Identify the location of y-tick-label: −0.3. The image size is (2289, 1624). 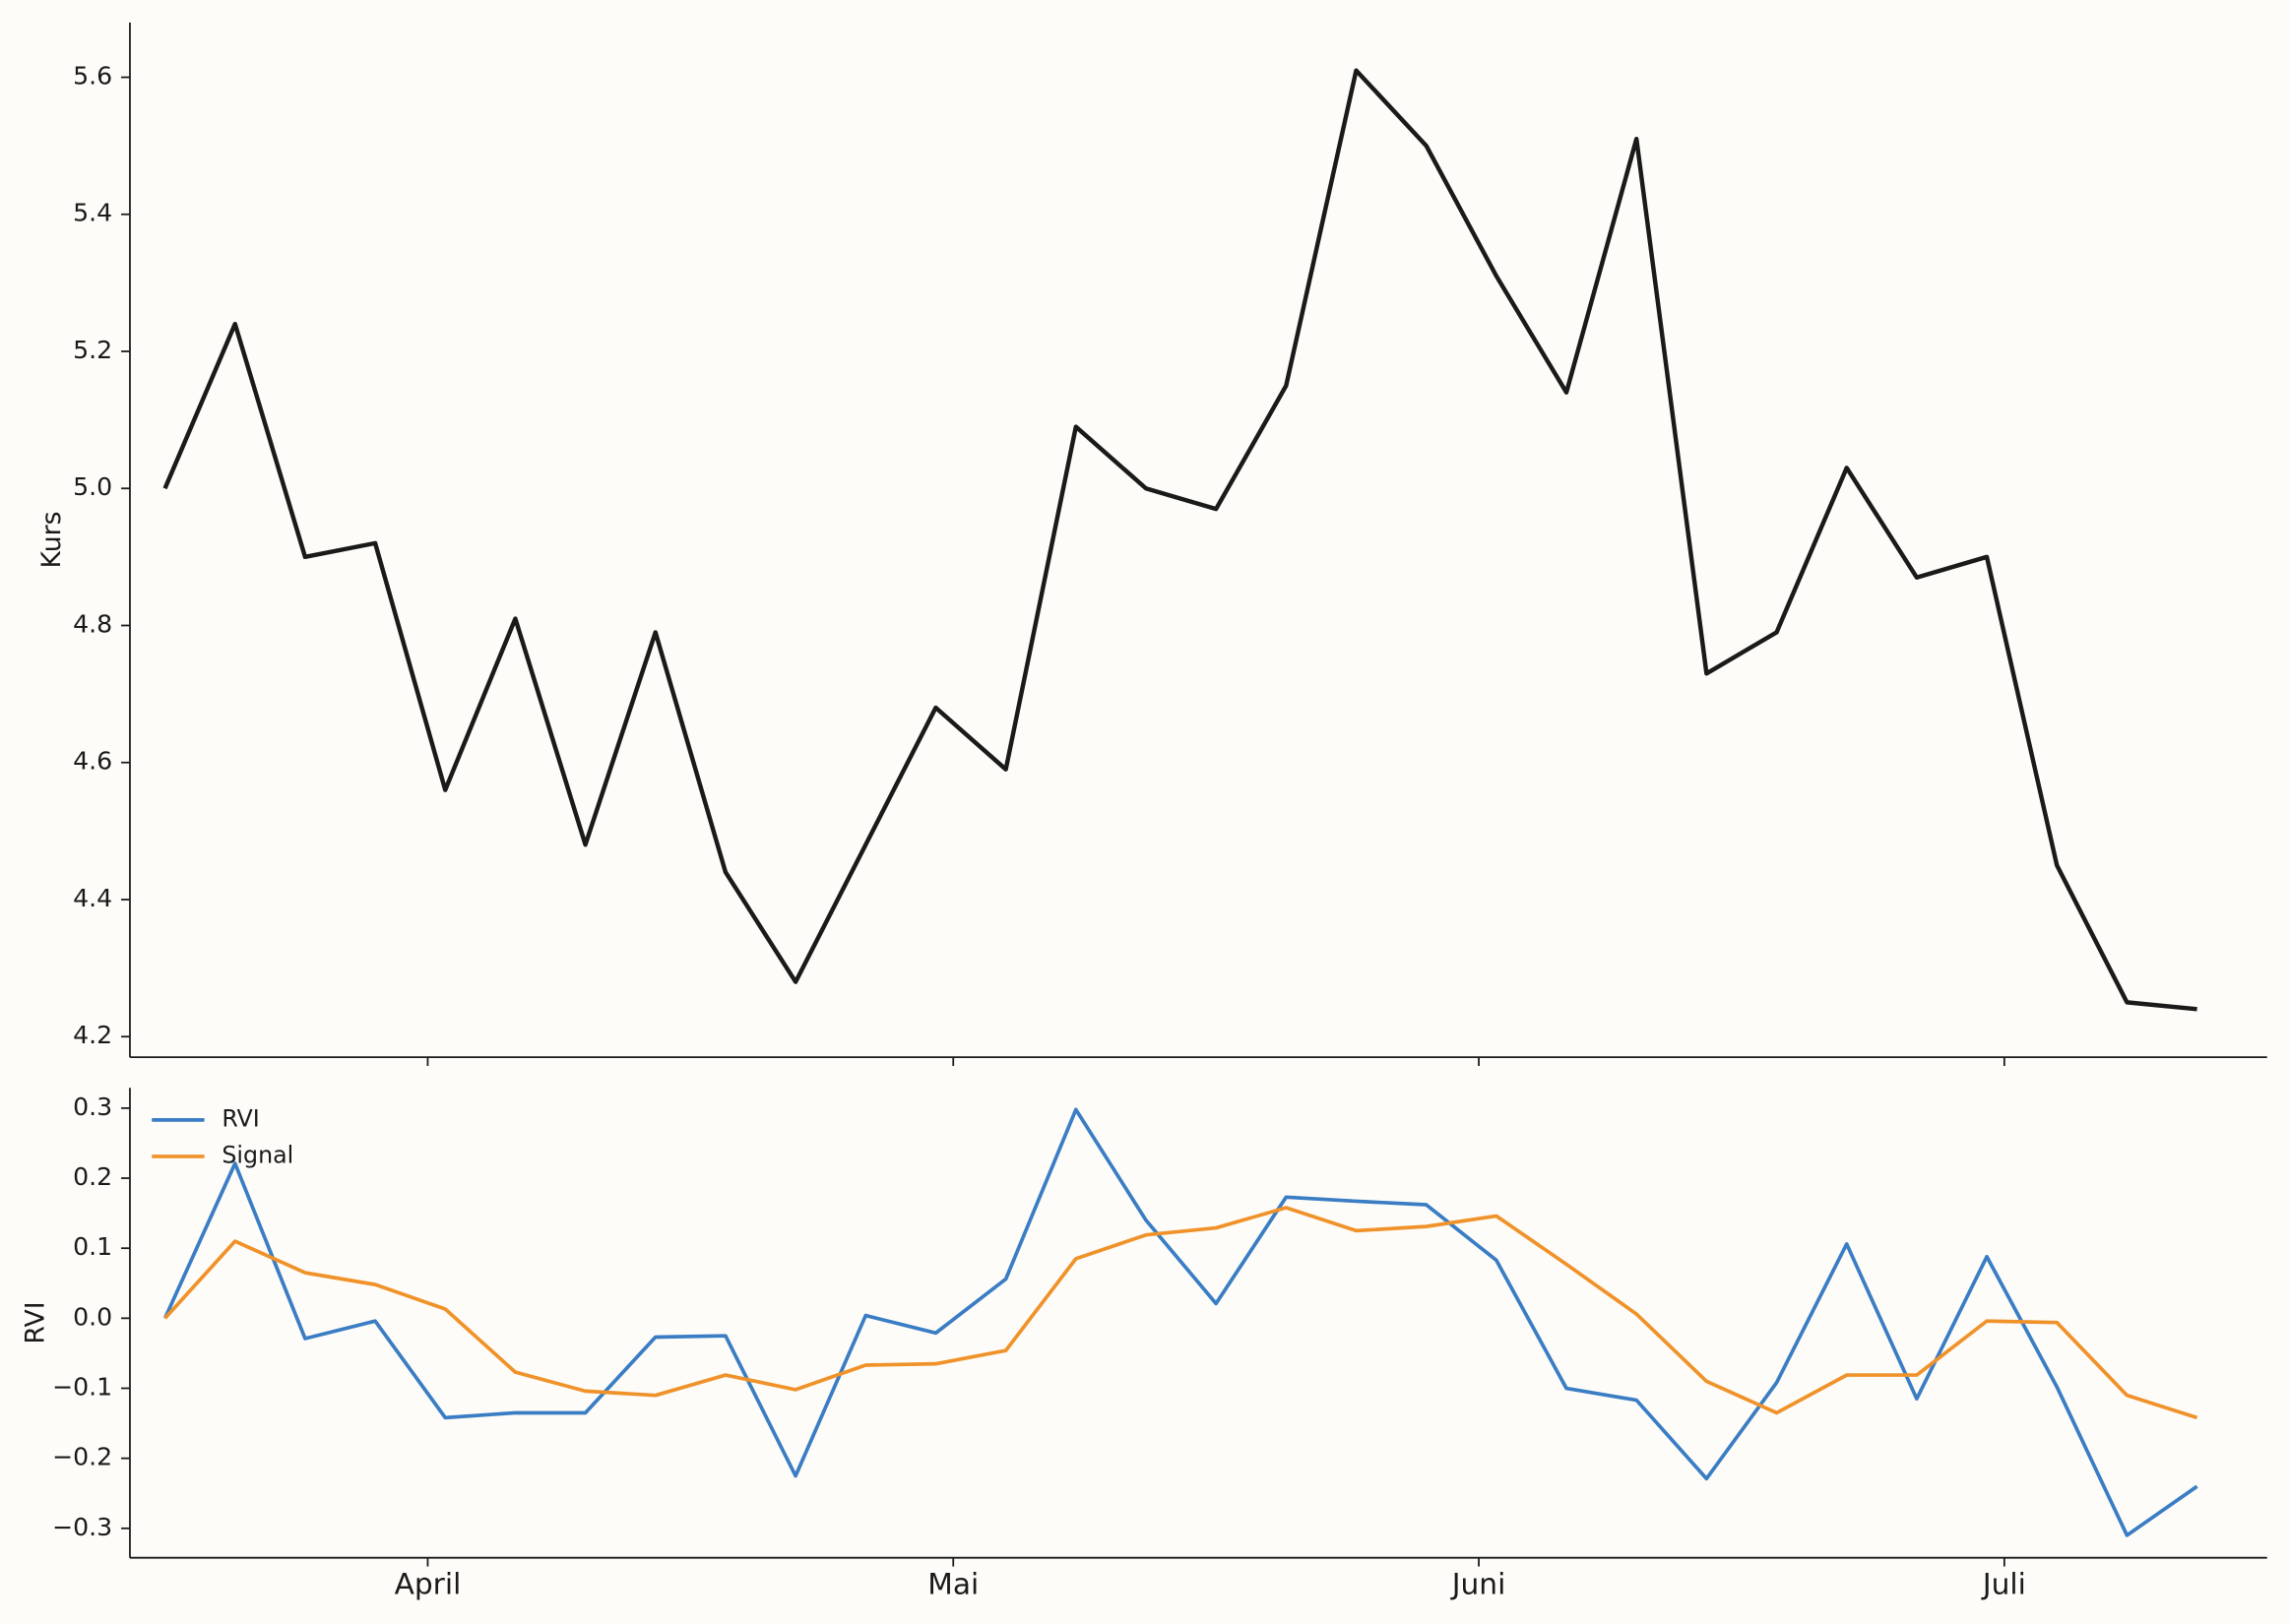
(82, 1527).